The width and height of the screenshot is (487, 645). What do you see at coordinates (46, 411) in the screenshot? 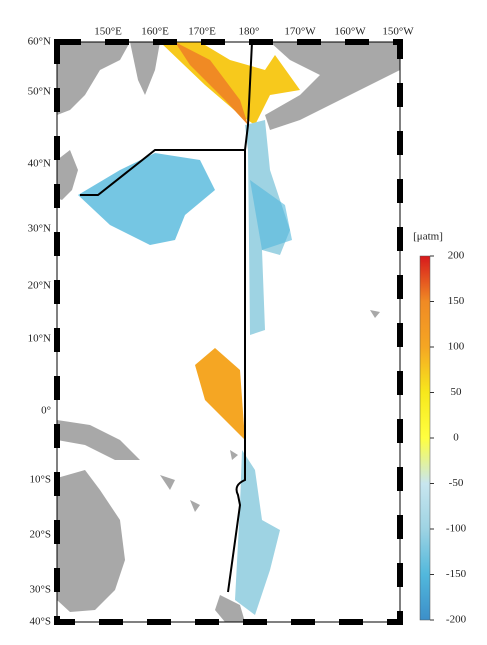
I see `lat-label: 0°` at bounding box center [46, 411].